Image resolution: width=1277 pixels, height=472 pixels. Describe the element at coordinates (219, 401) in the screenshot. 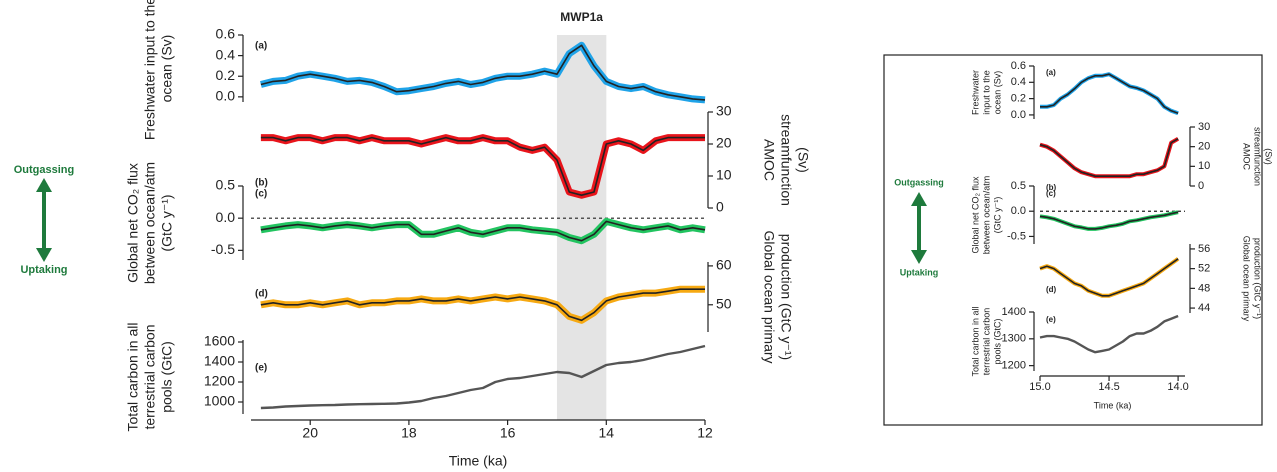

I see `y-tick-label: 1000` at that location.